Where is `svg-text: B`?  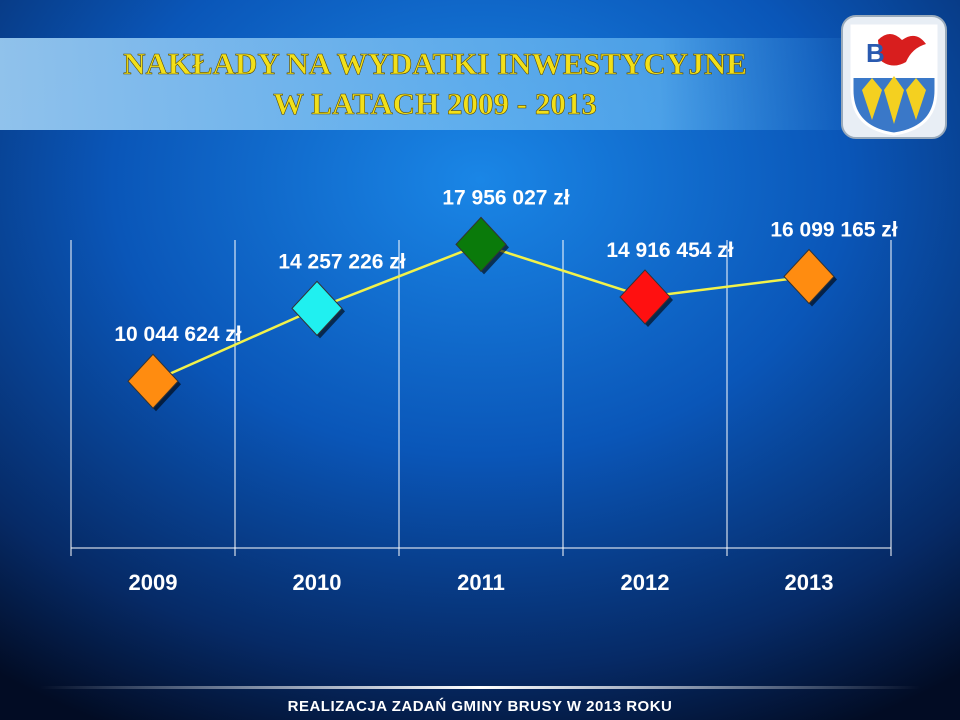
svg-text: B is located at coordinates (875, 53).